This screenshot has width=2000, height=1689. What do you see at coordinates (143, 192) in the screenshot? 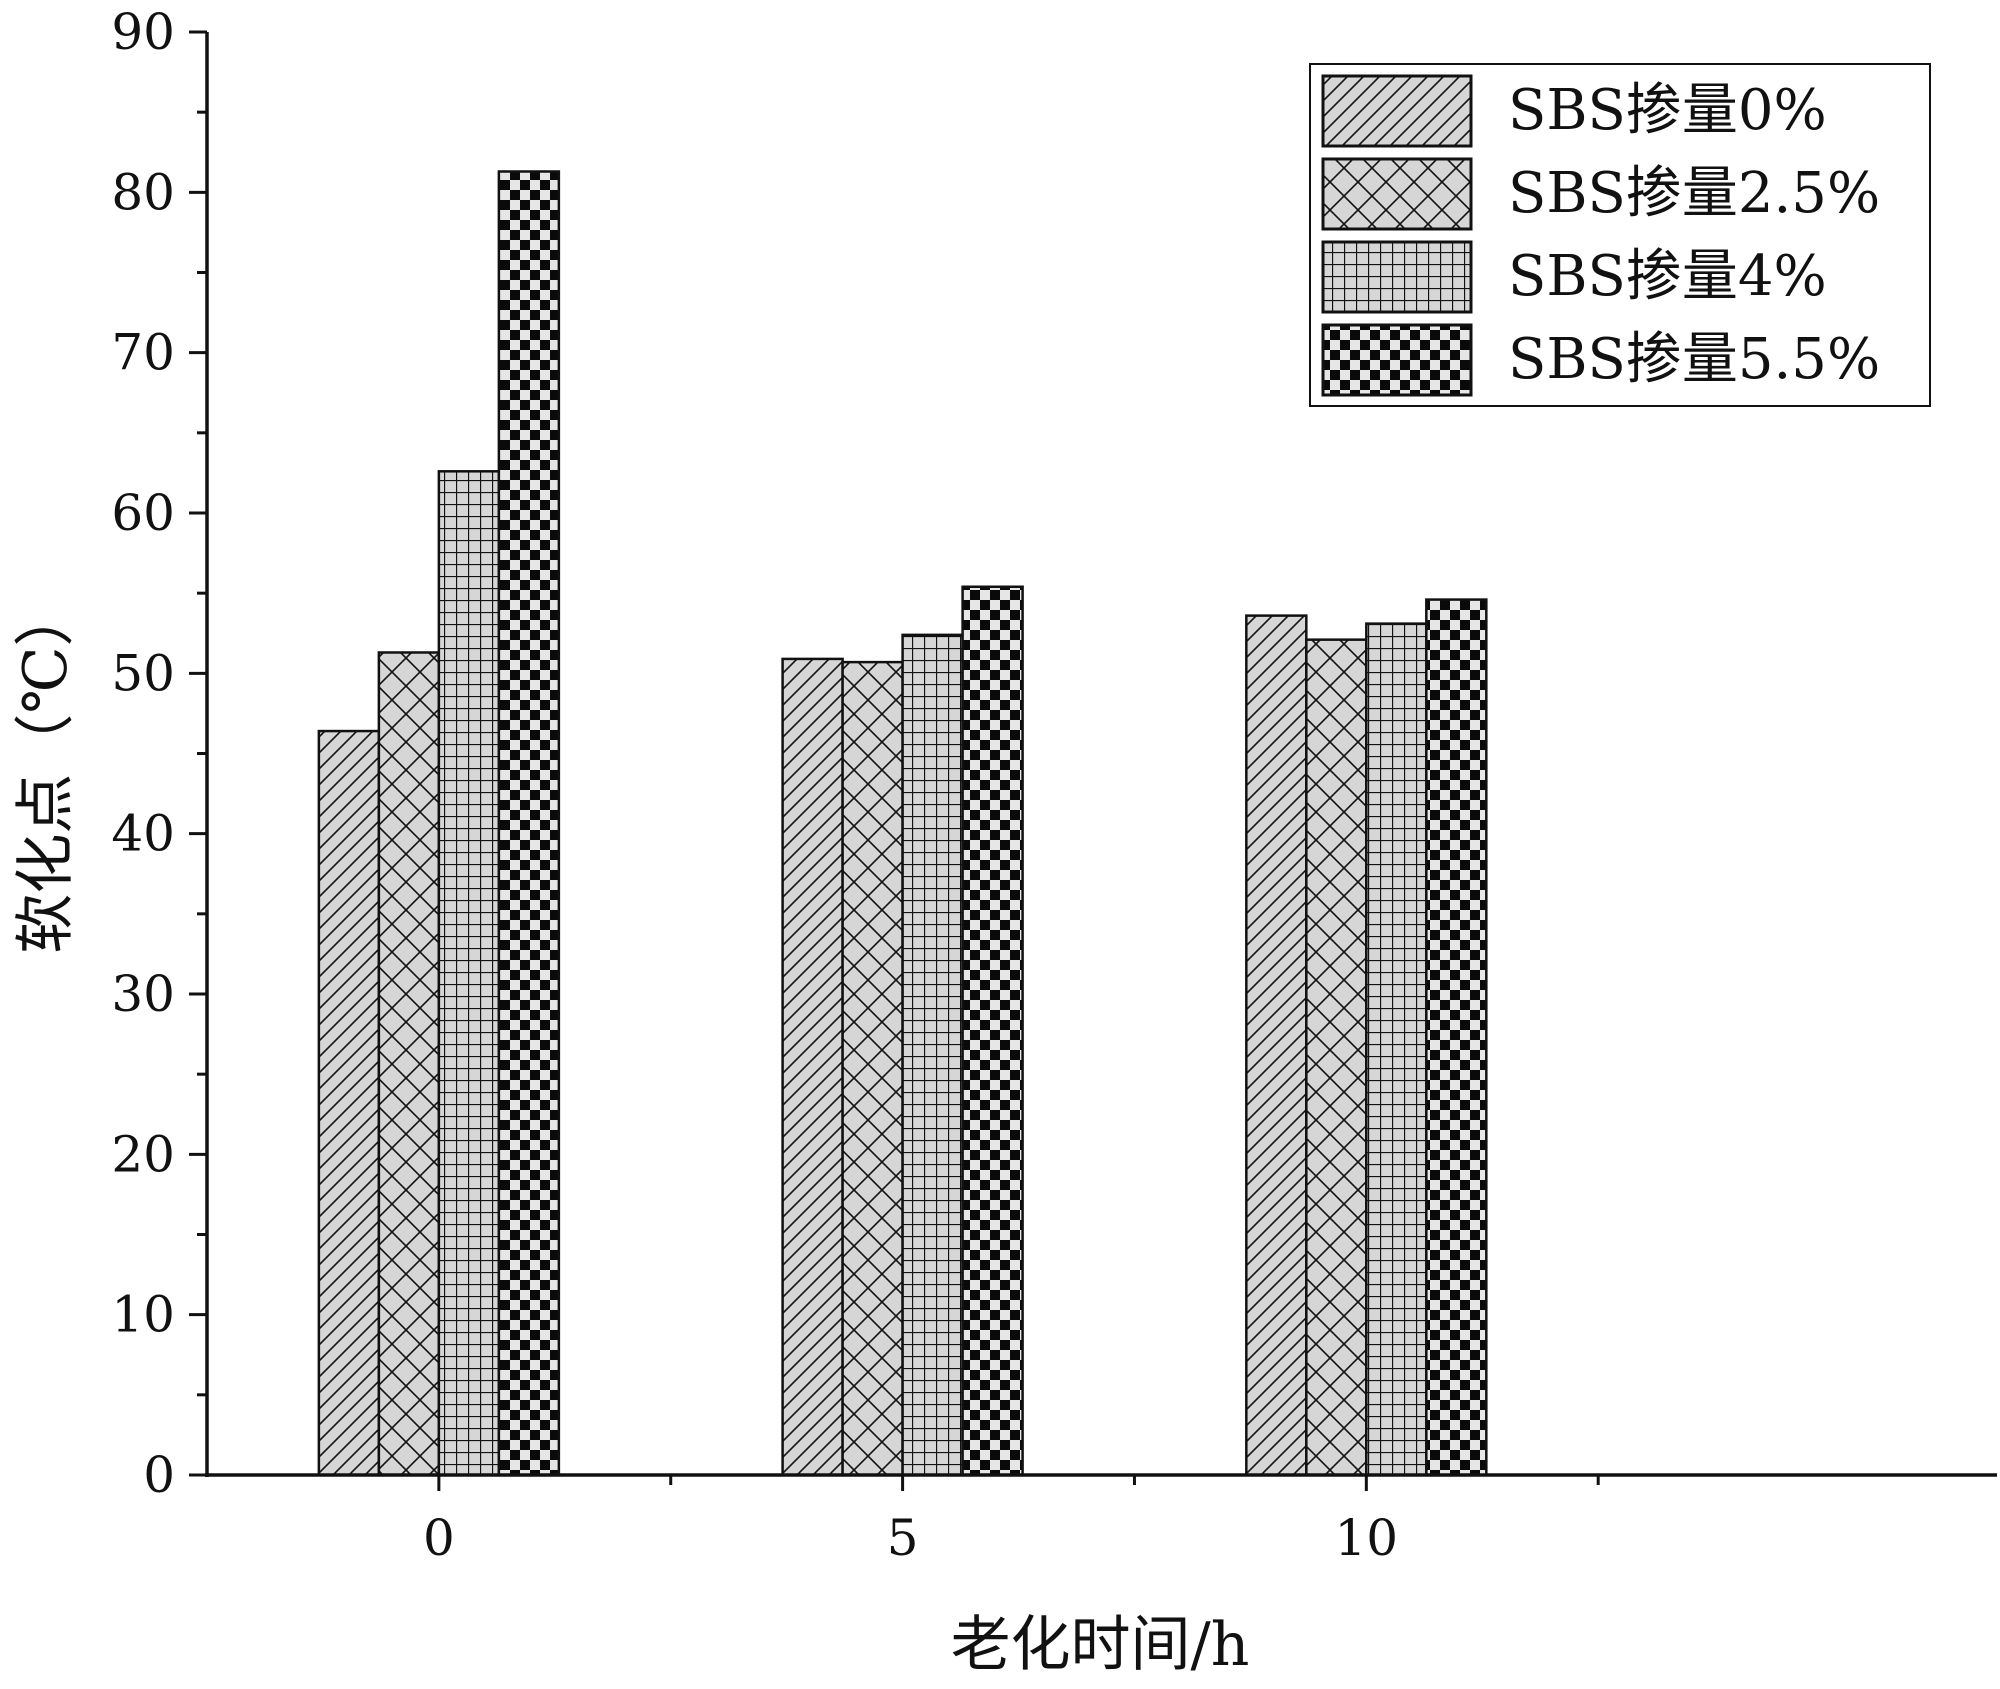
I see `y-tick-label: 80` at bounding box center [143, 192].